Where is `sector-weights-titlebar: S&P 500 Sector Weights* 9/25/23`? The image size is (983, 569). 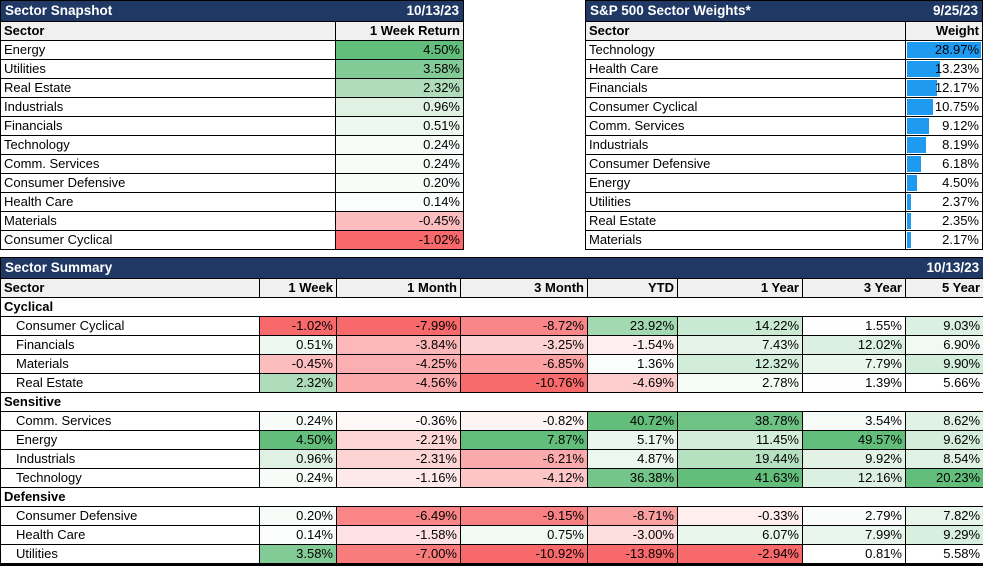 sector-weights-titlebar: S&P 500 Sector Weights* 9/25/23 is located at coordinates (784, 11).